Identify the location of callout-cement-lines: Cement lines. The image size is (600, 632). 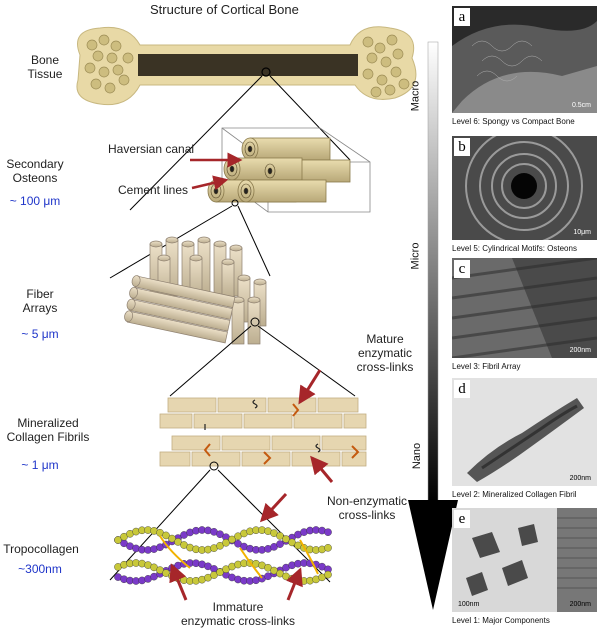
(153, 190).